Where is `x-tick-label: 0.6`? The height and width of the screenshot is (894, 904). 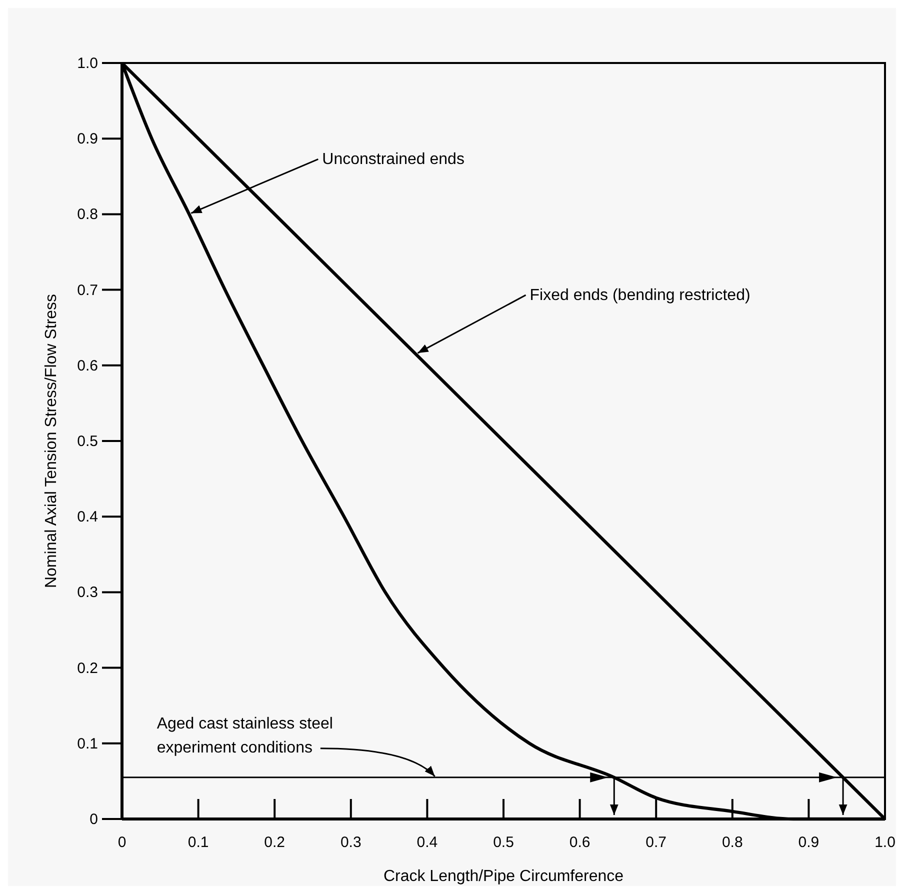 x-tick-label: 0.6 is located at coordinates (579, 842).